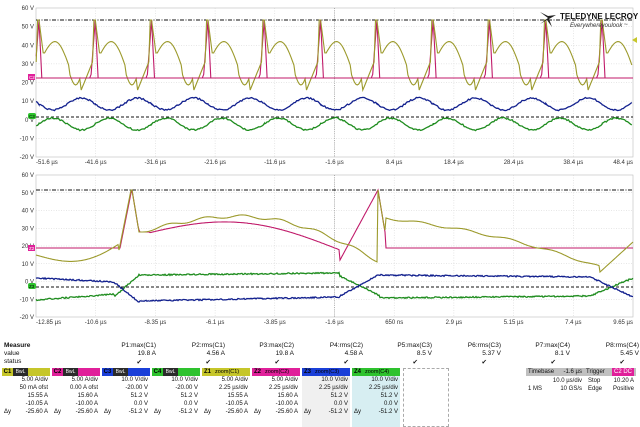 The width and height of the screenshot is (640, 427). I want to click on trigger-level: 10.20 A, so click(622, 381).